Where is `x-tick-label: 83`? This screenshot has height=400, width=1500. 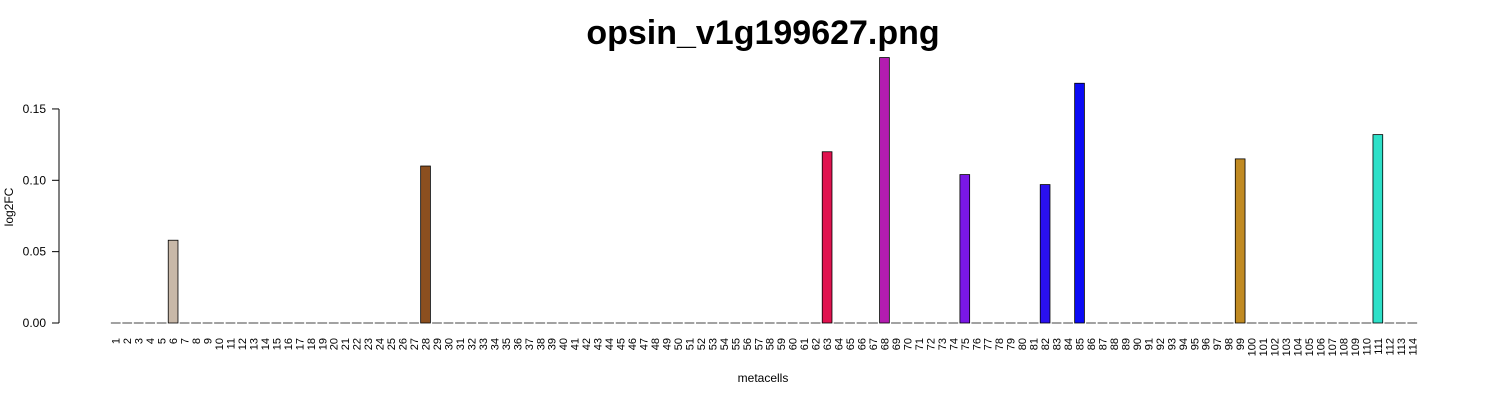
x-tick-label: 83 is located at coordinates (1058, 344).